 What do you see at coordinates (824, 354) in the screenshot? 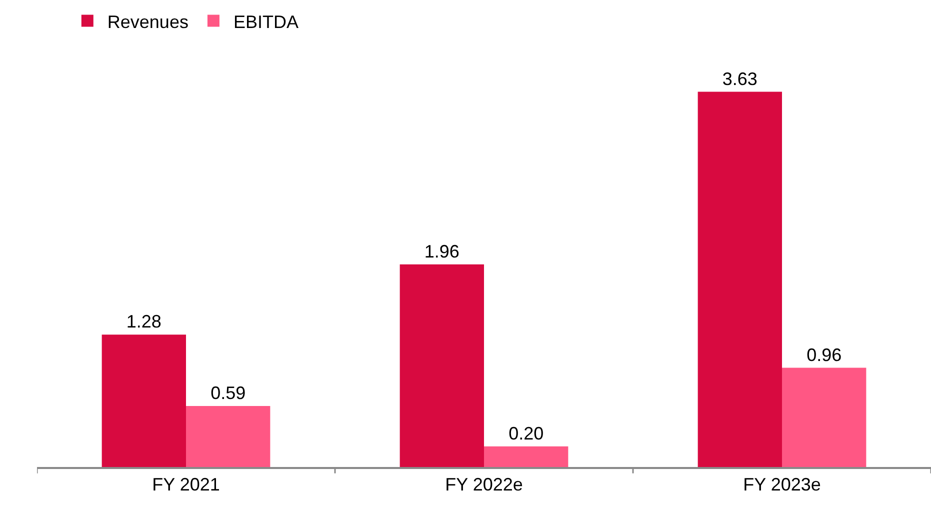
I see `data-label: 0.96` at bounding box center [824, 354].